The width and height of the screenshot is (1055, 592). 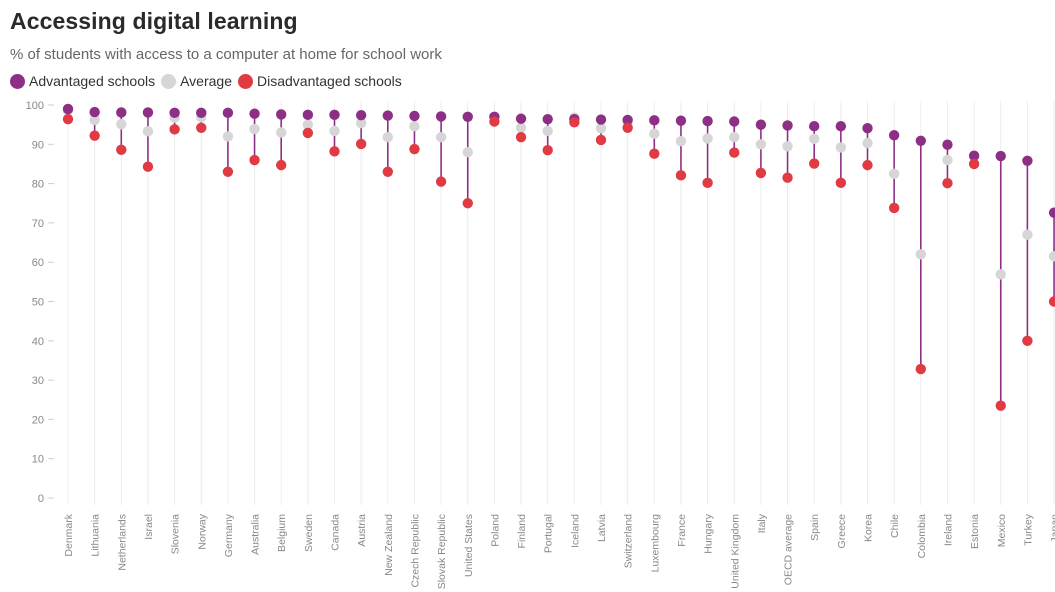 What do you see at coordinates (389, 545) in the screenshot?
I see `x-tick-label: New Zealand` at bounding box center [389, 545].